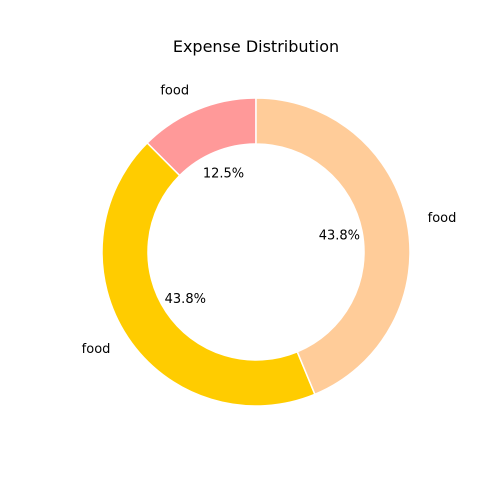 This screenshot has width=500, height=500. I want to click on slice-percent-2: 43.8%, so click(339, 235).